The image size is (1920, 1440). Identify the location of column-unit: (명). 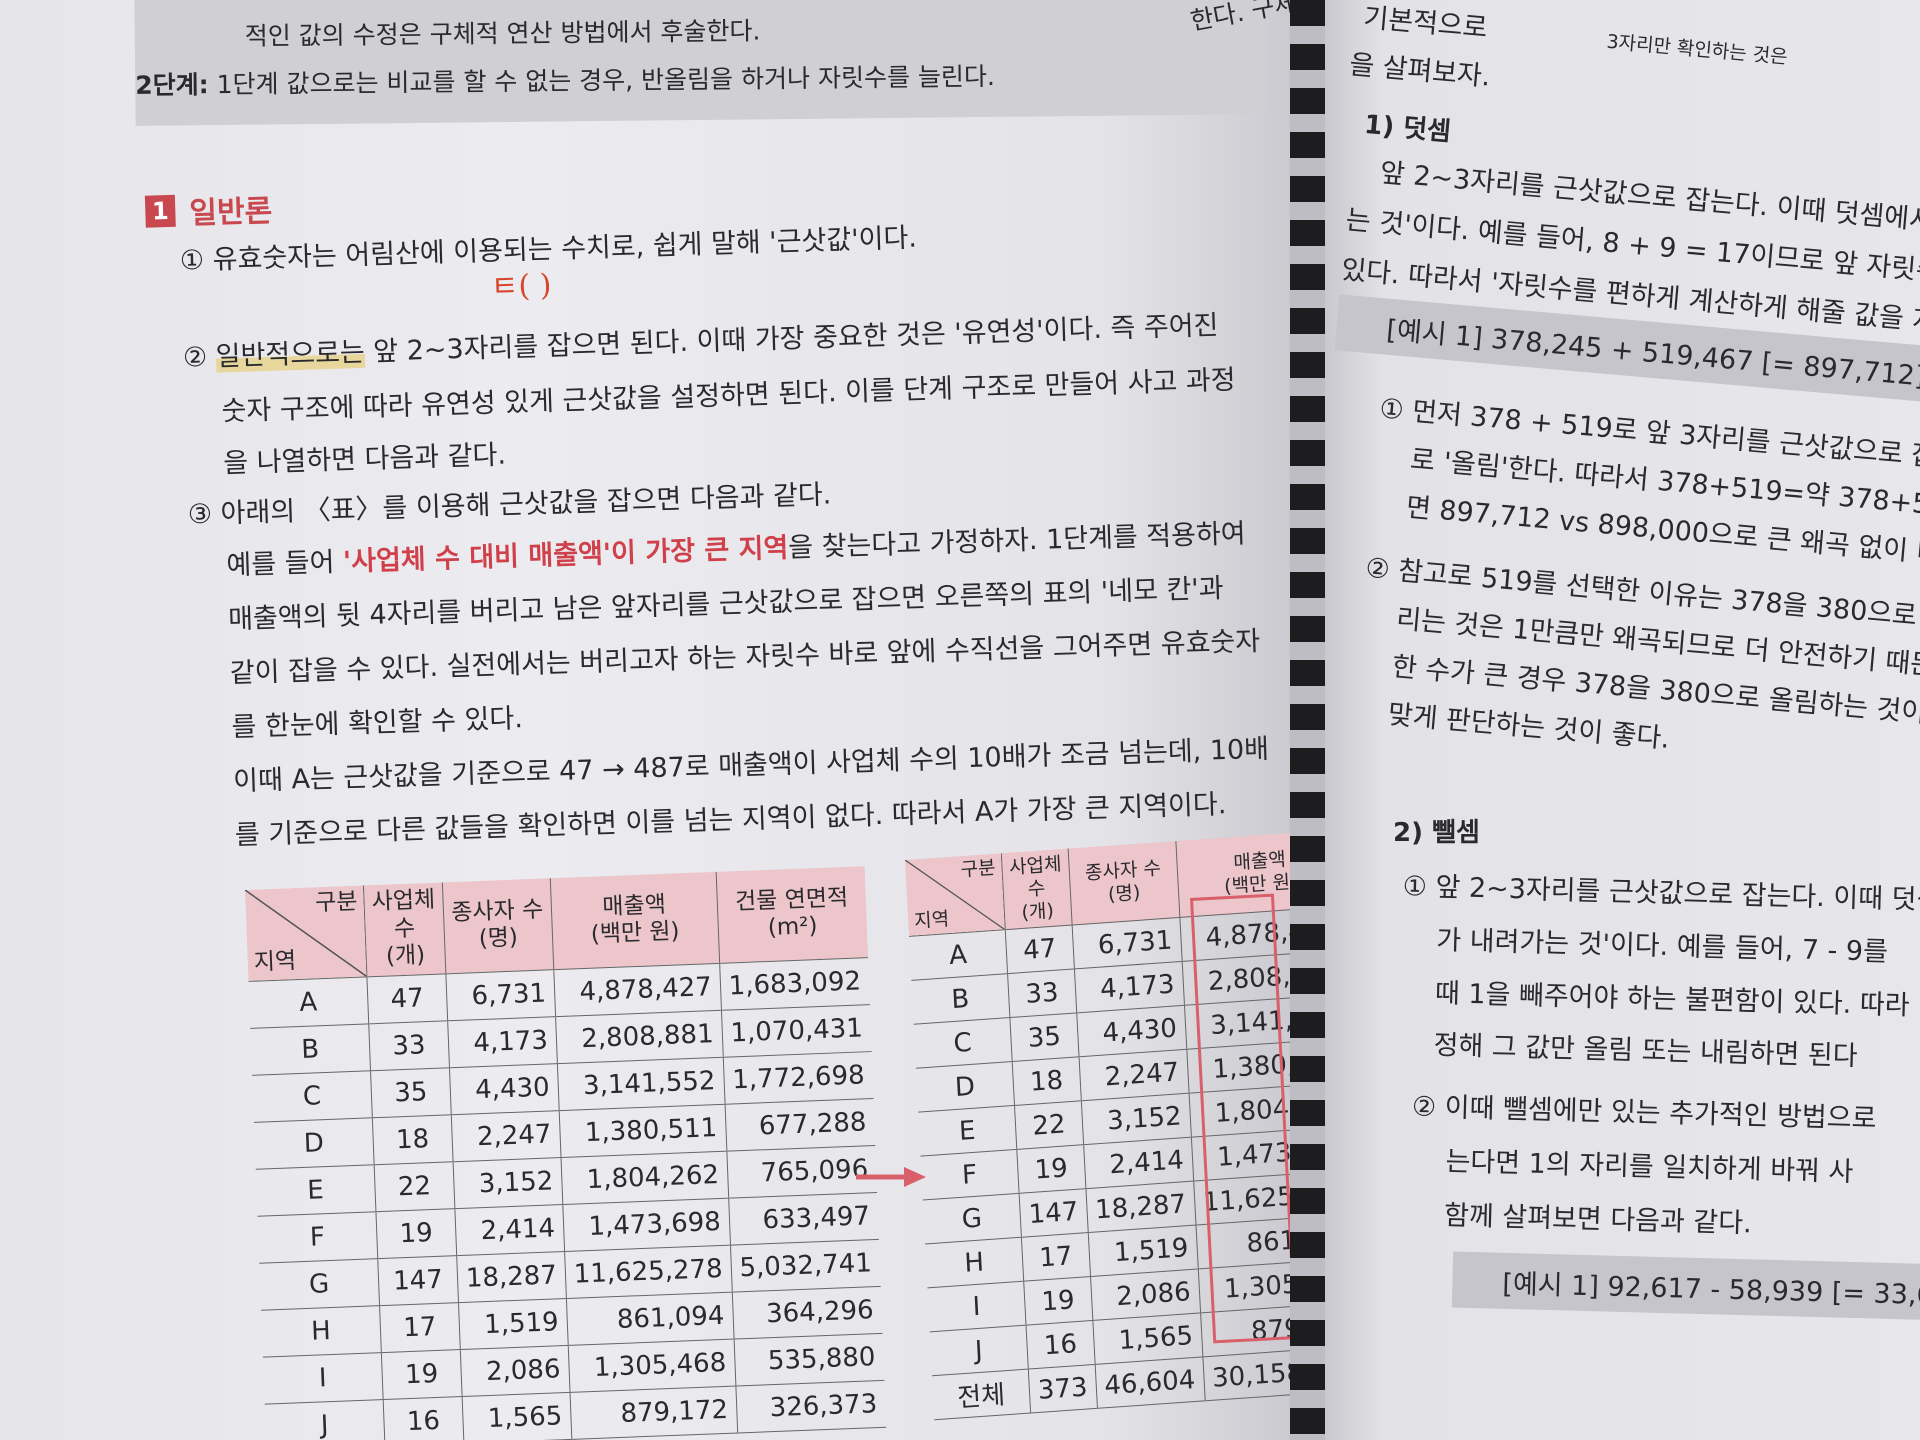
(498, 938).